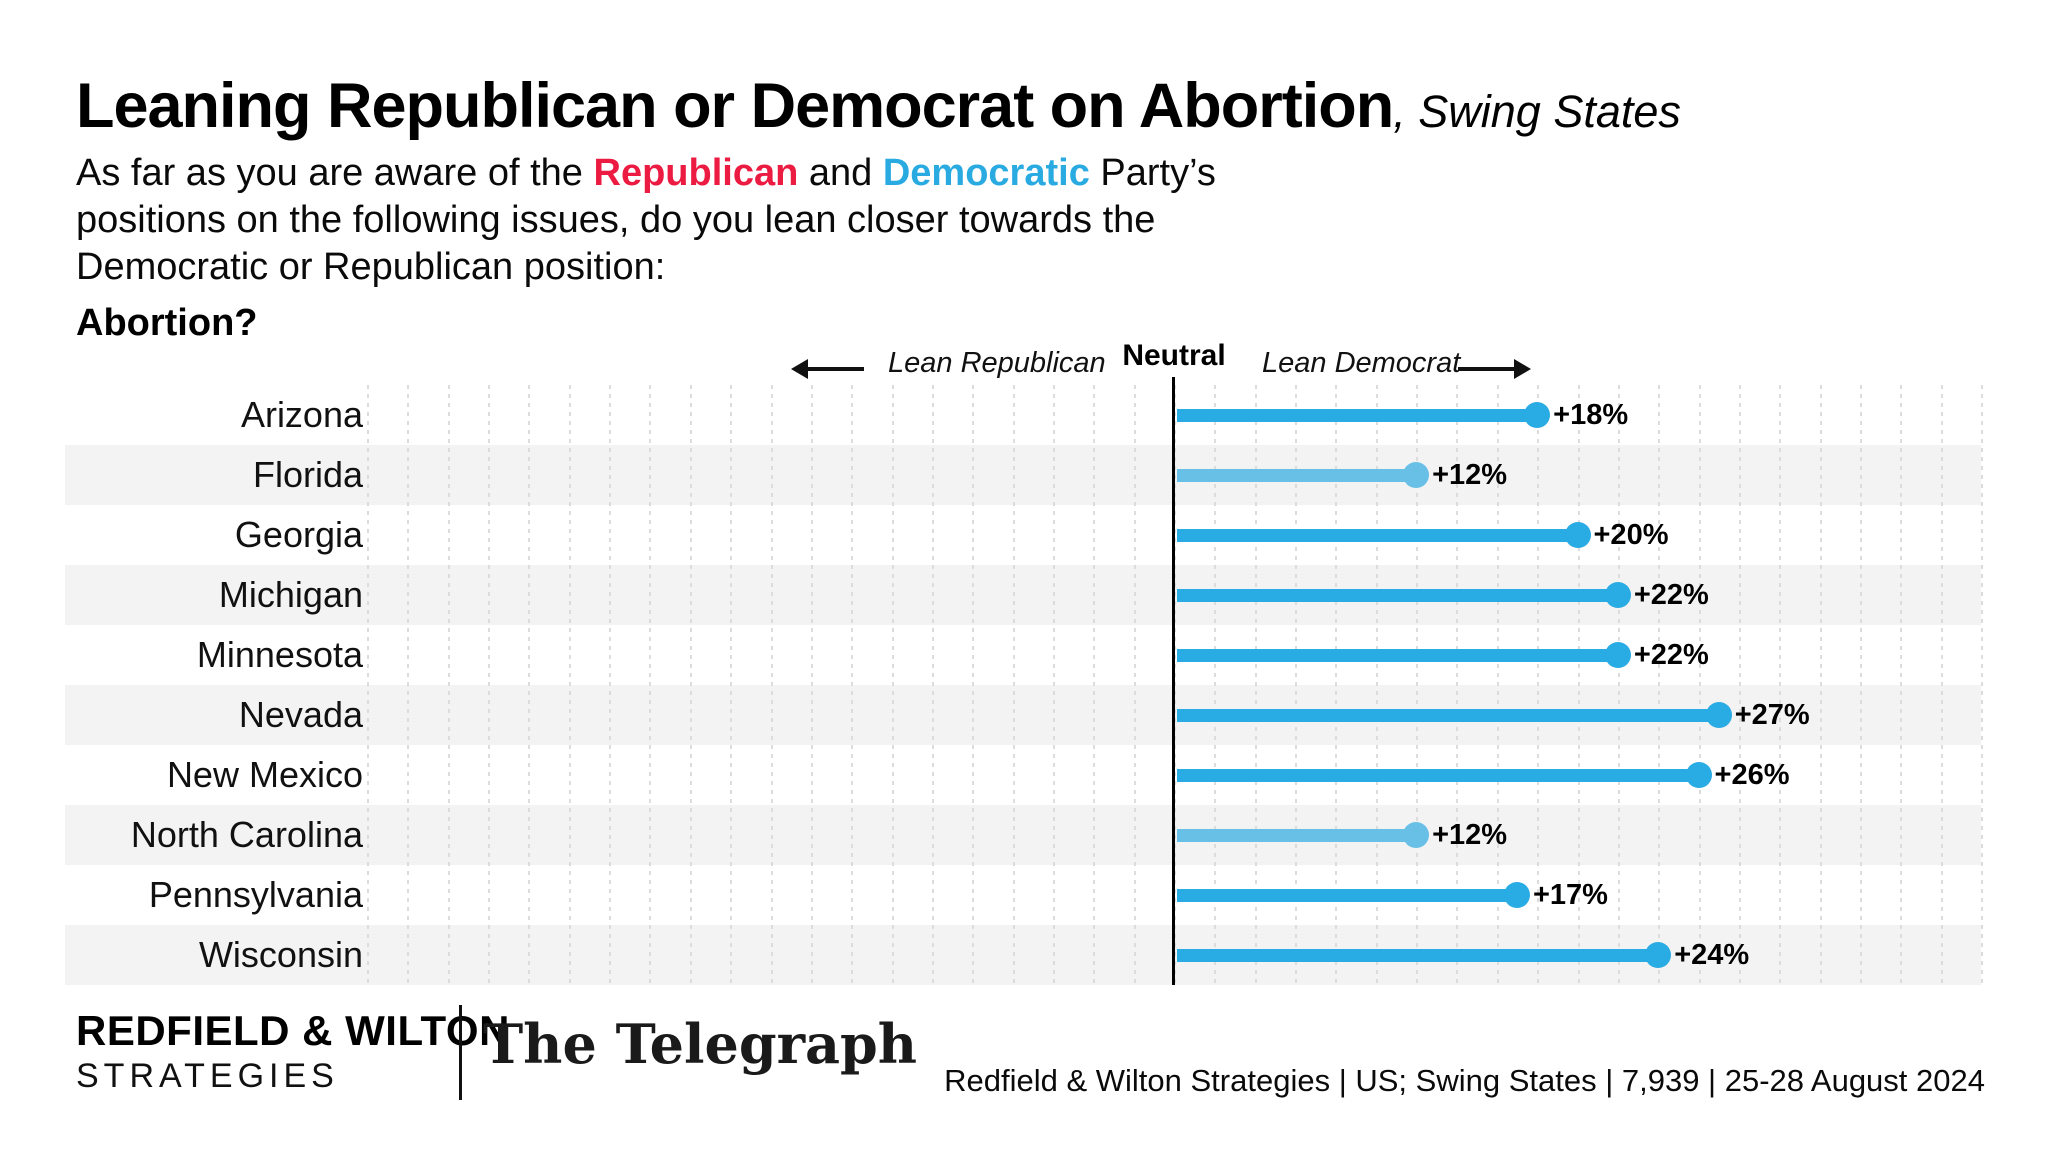 The width and height of the screenshot is (2048, 1152). What do you see at coordinates (997, 363) in the screenshot?
I see `legend-lean-republican: Lean Republican` at bounding box center [997, 363].